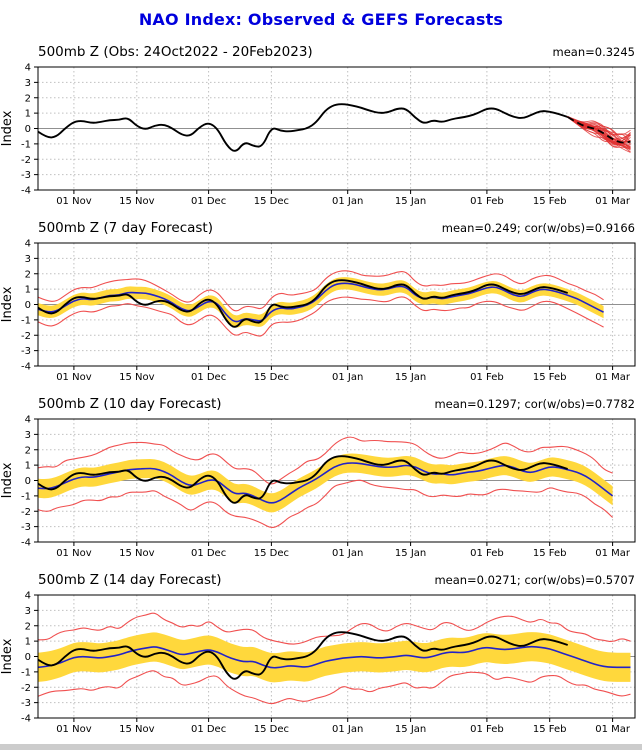  I want to click on panel-title: 500mb Z (10 day Forecast), so click(130, 404).